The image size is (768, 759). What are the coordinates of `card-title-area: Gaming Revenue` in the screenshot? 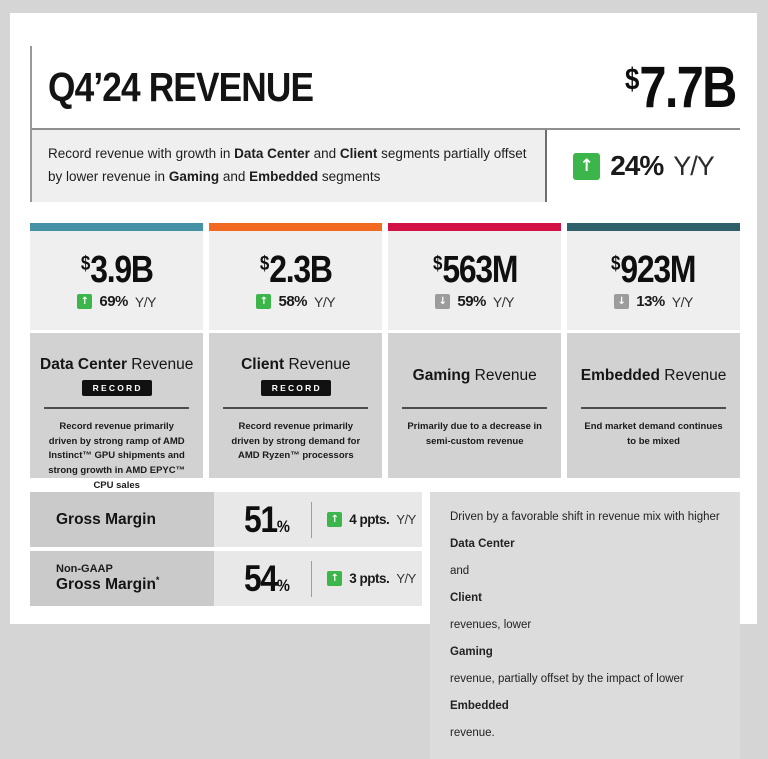 It's located at (474, 376).